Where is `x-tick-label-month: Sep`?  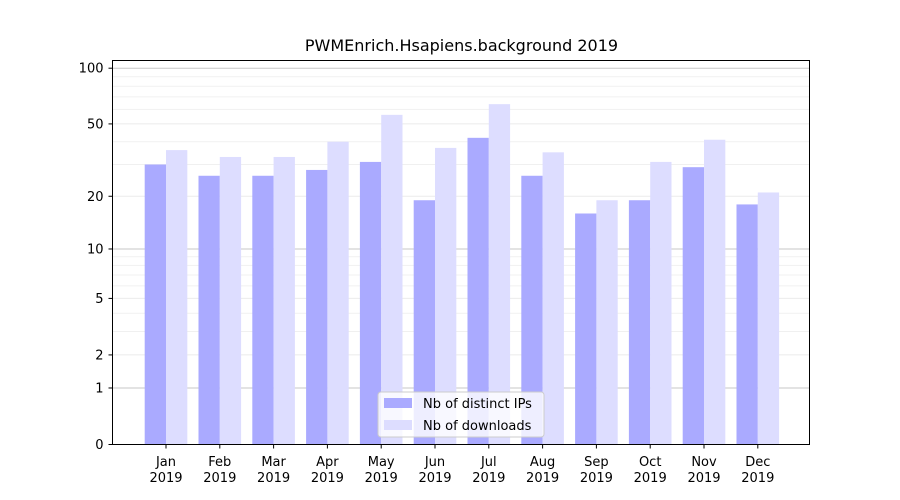 x-tick-label-month: Sep is located at coordinates (596, 462).